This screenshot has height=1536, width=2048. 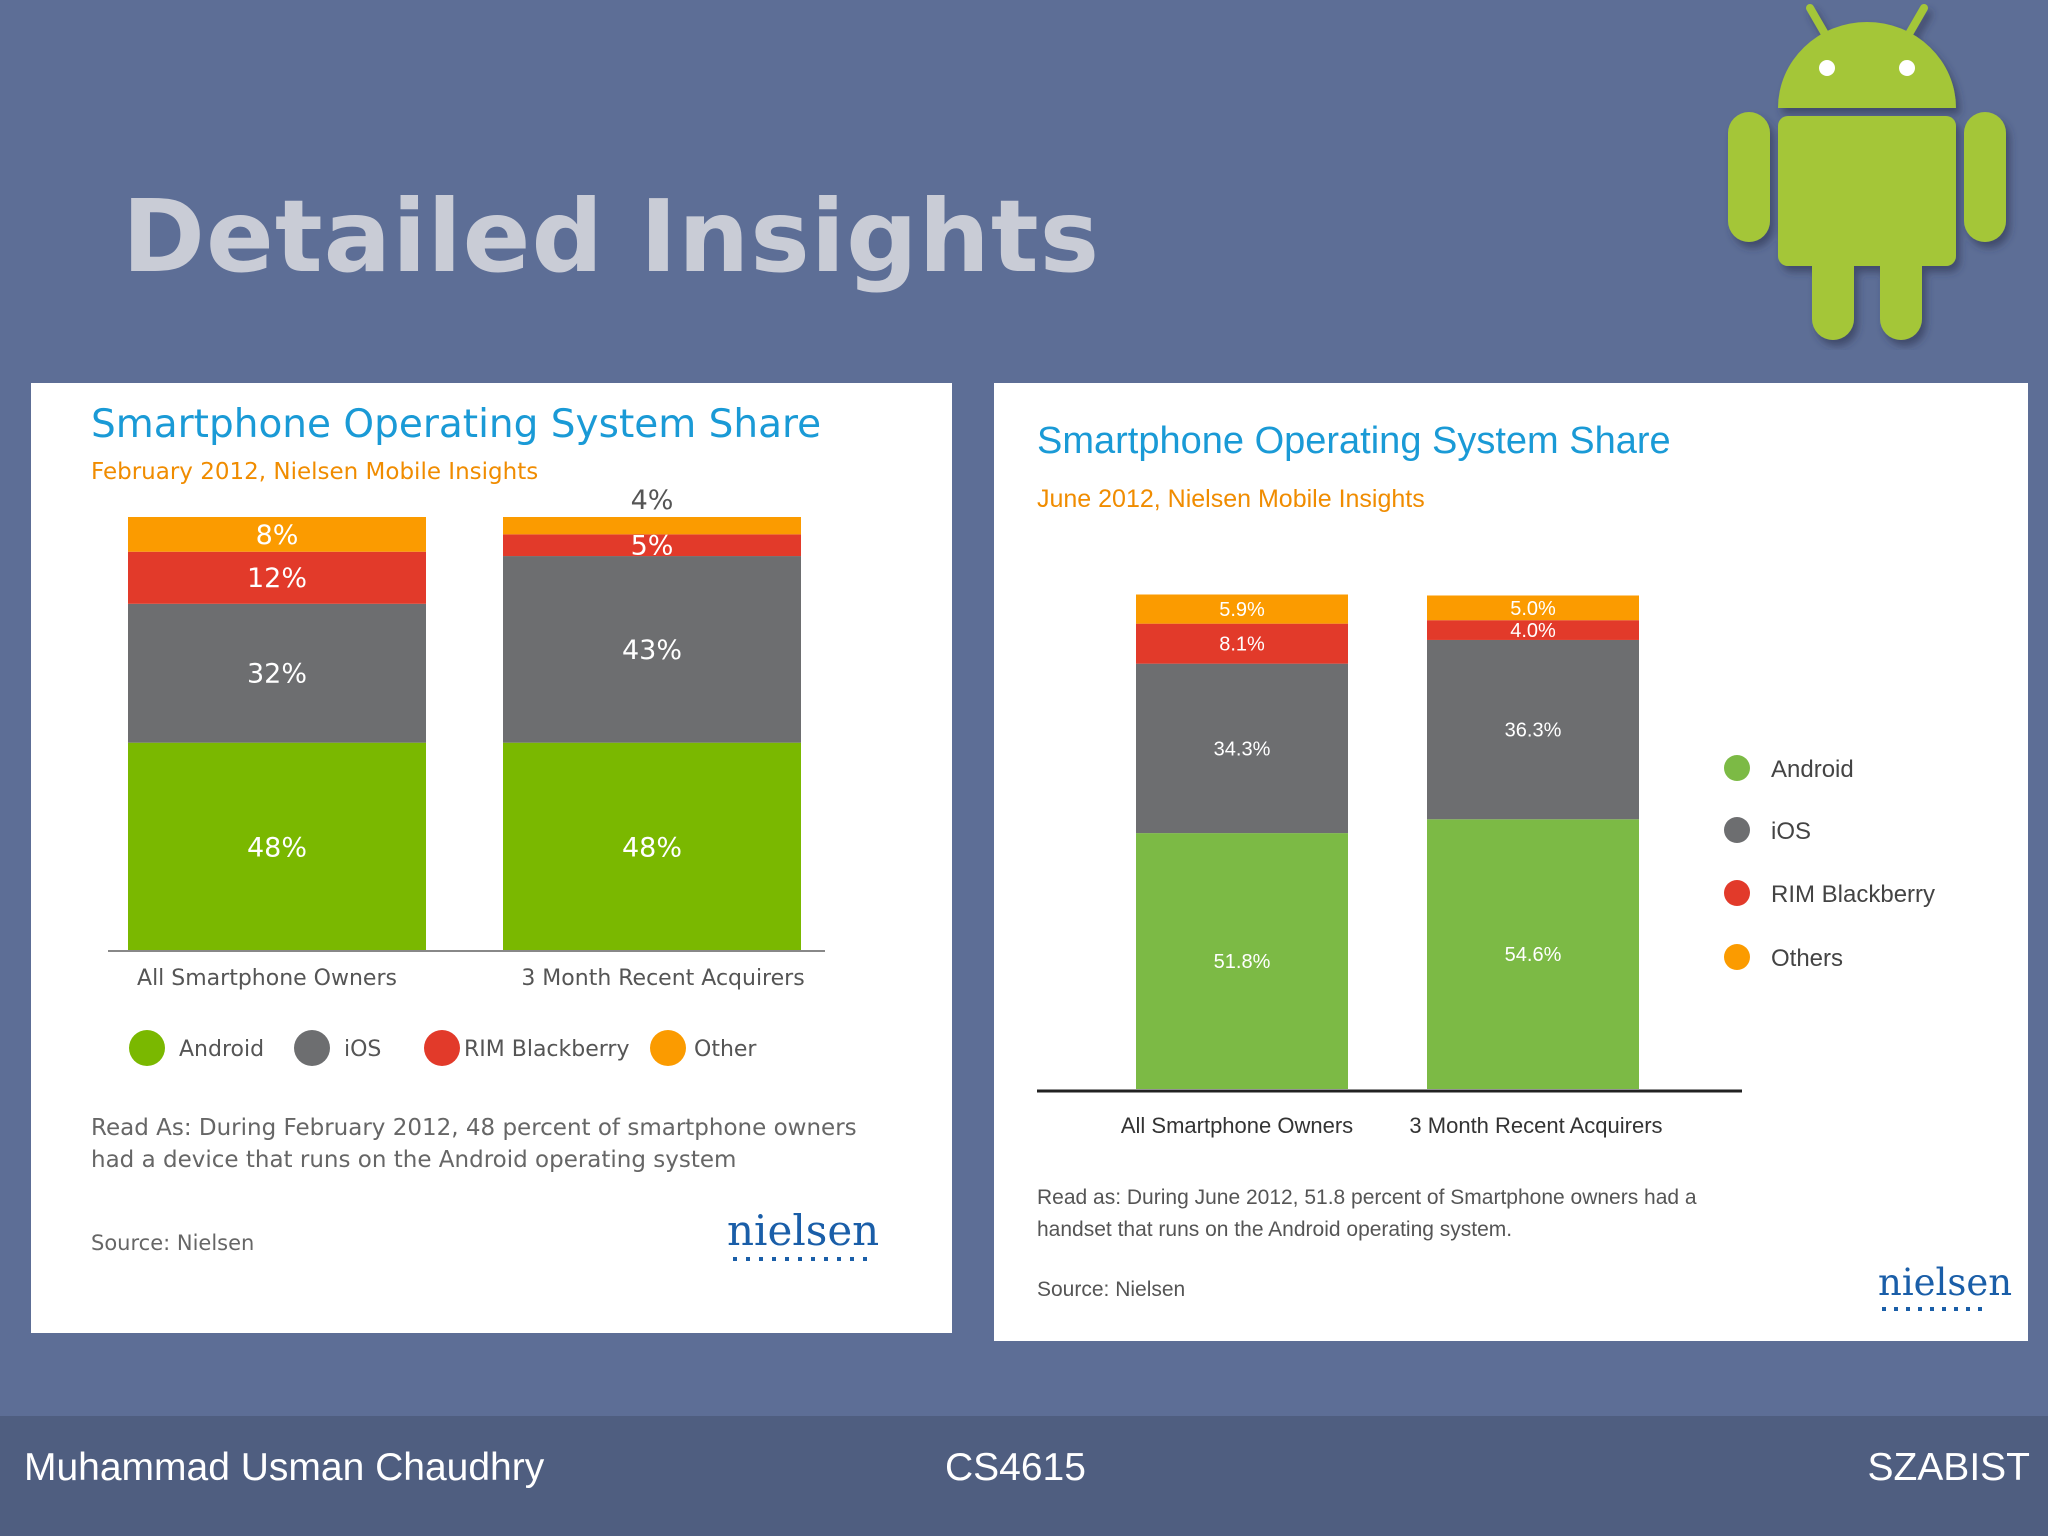 I want to click on data-label: 8%, so click(x=277, y=535).